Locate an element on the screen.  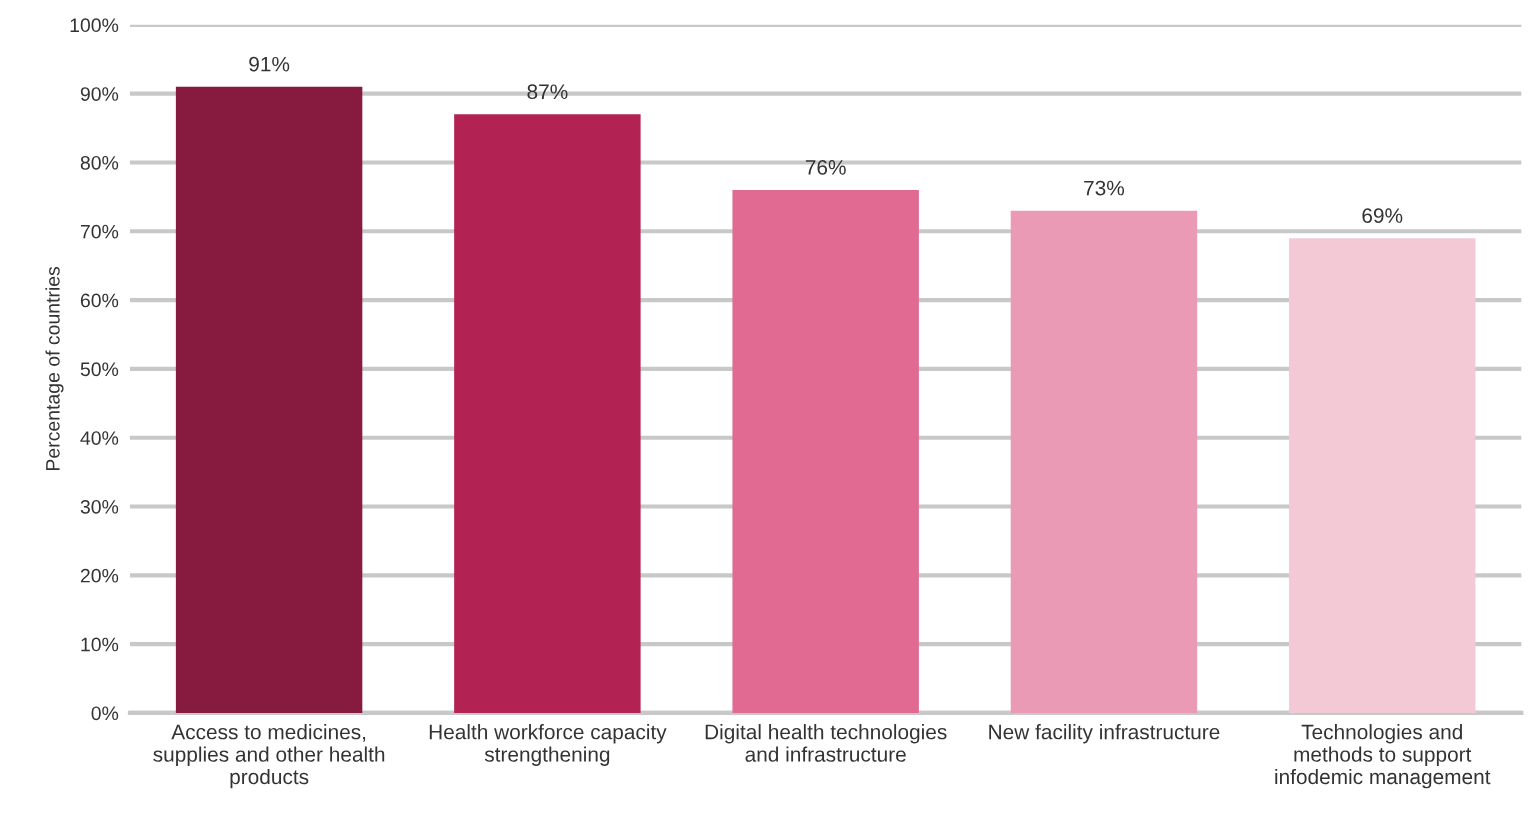
y-tick-label: 0% is located at coordinates (105, 713).